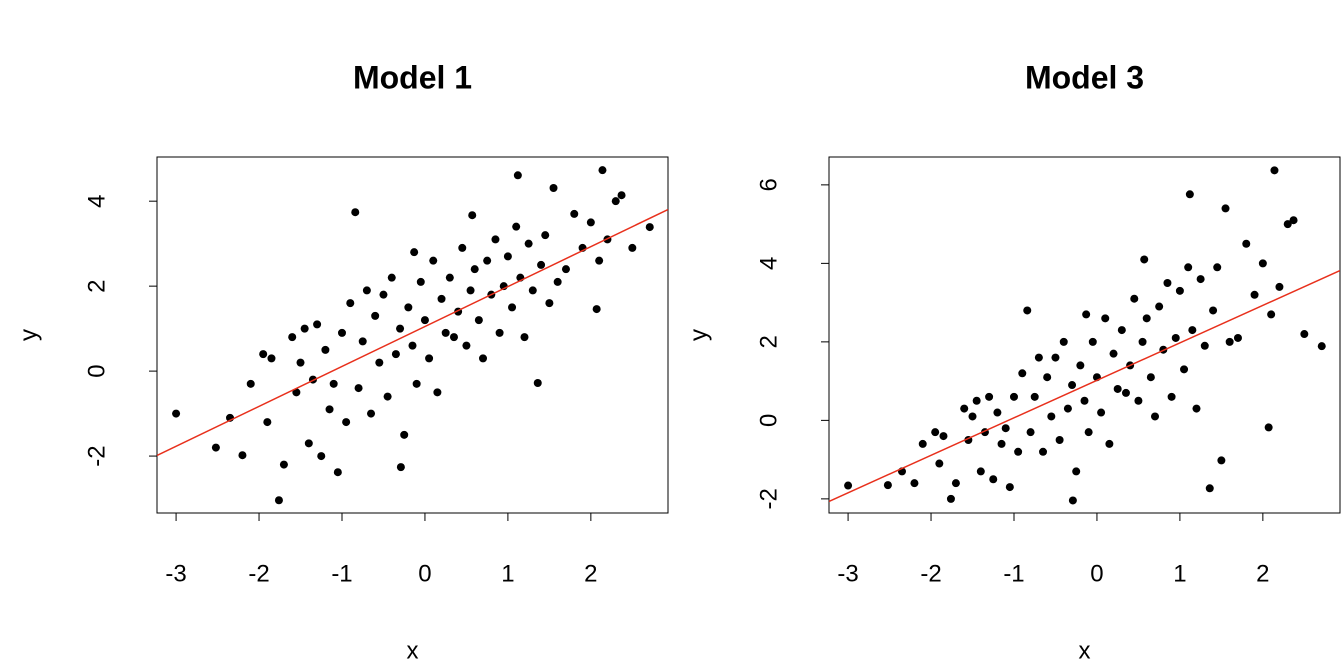  I want to click on regression-line, so click(412, 332).